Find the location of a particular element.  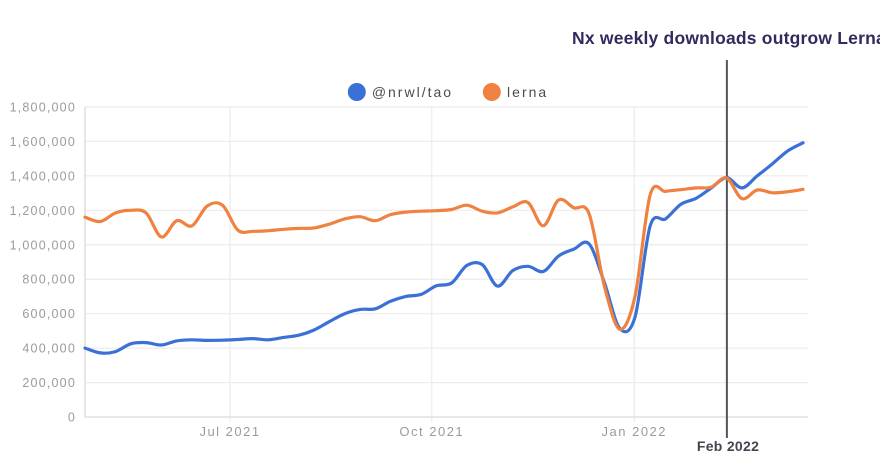

legend-item-lerna: lerna is located at coordinates (515, 92).